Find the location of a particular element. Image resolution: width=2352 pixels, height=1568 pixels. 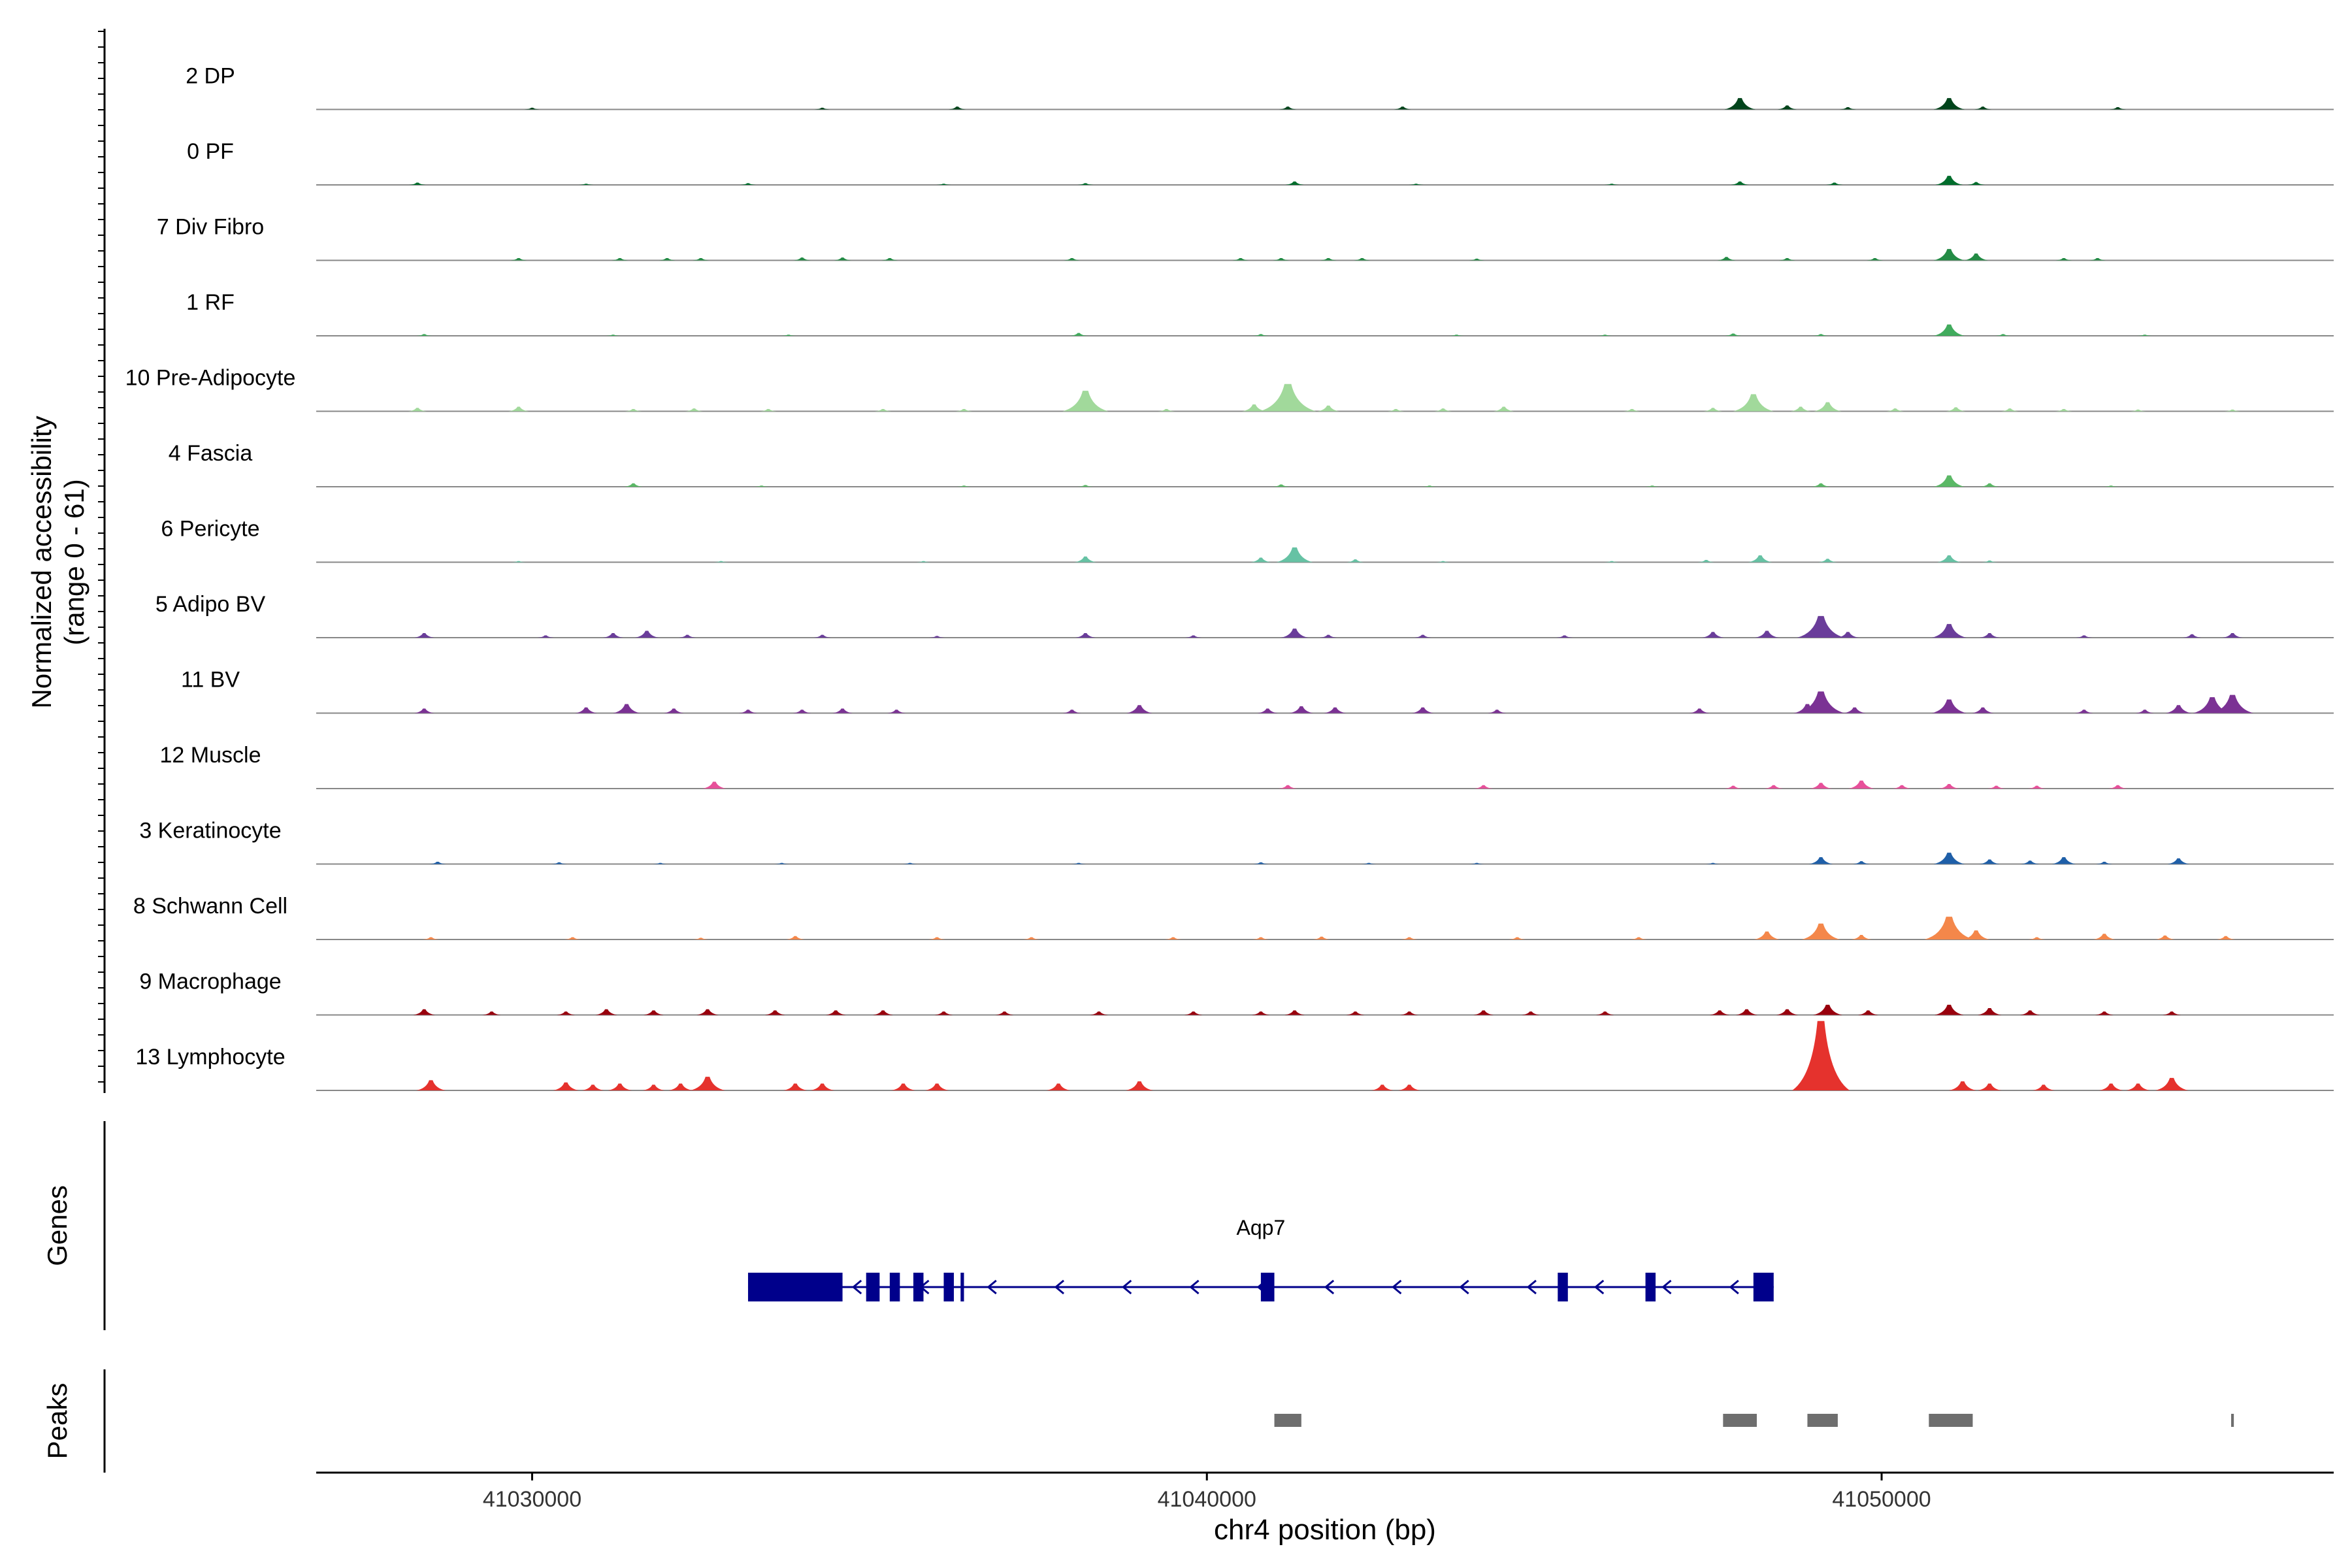

track-label: 12 Muscle is located at coordinates (210, 755).